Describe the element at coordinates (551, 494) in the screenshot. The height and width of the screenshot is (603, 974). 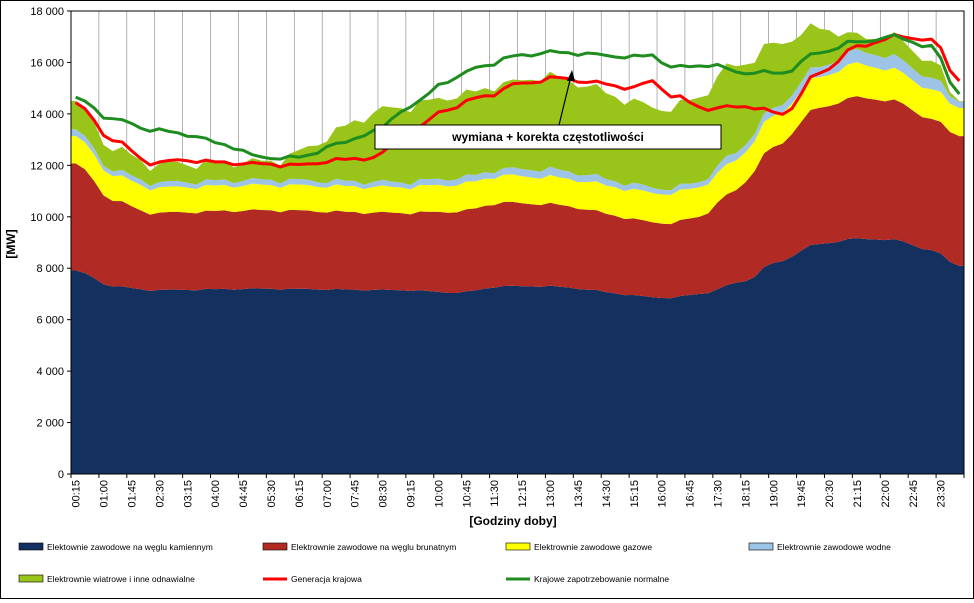
I see `x-tick-label: 13:00` at that location.